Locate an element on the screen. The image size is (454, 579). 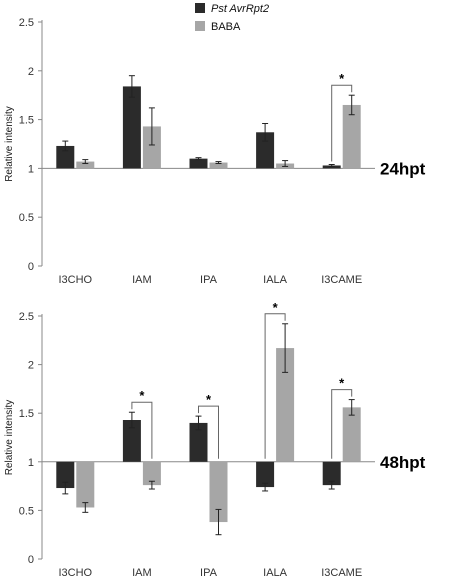
legend-label-pst: Pst AvrRpt2 is located at coordinates (240, 9).